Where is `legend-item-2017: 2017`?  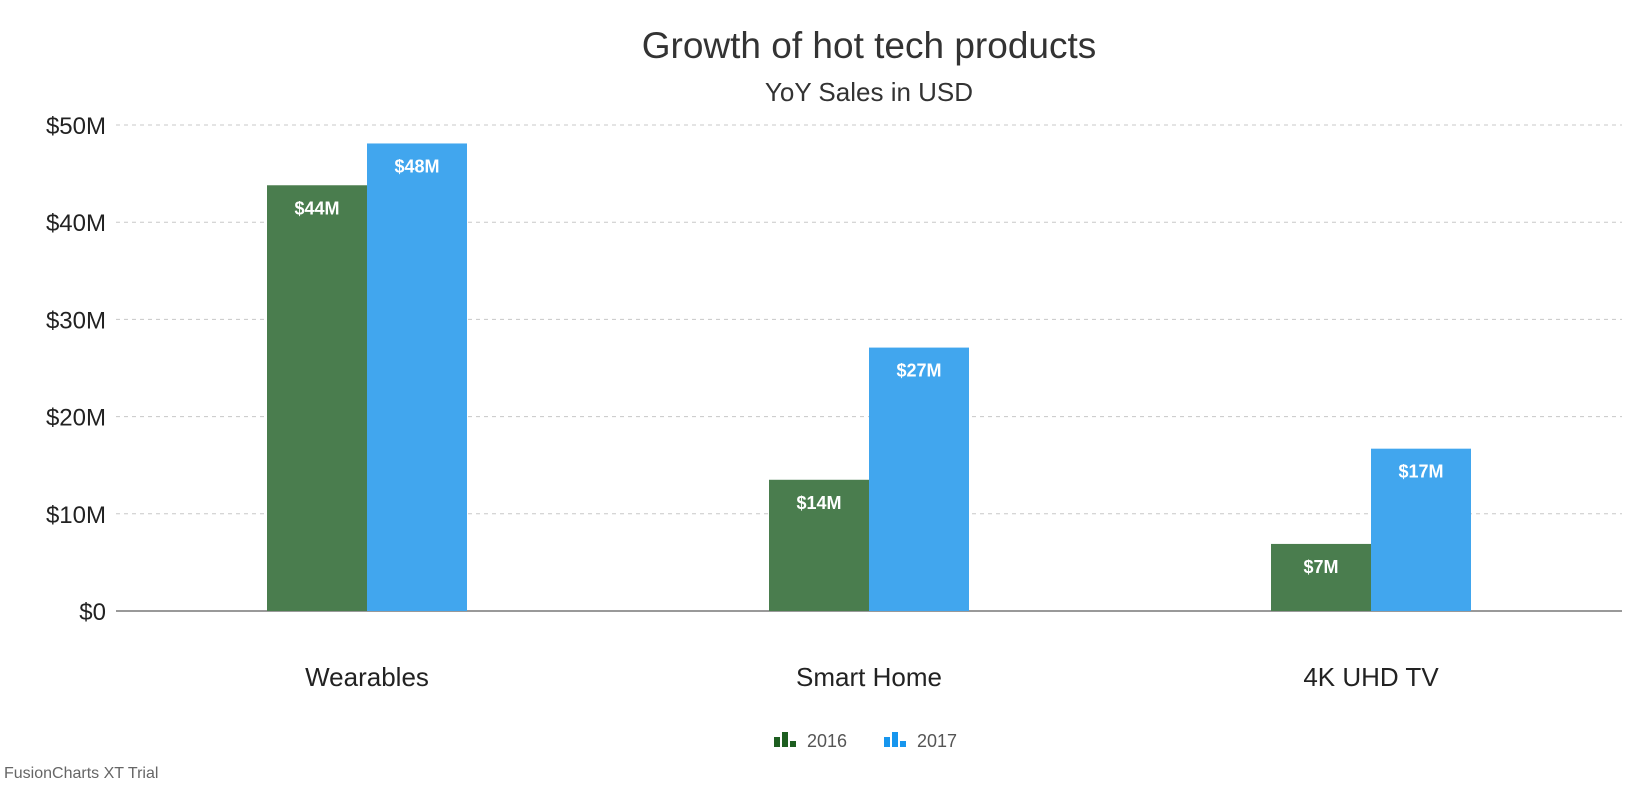
legend-item-2017: 2017 is located at coordinates (920, 741).